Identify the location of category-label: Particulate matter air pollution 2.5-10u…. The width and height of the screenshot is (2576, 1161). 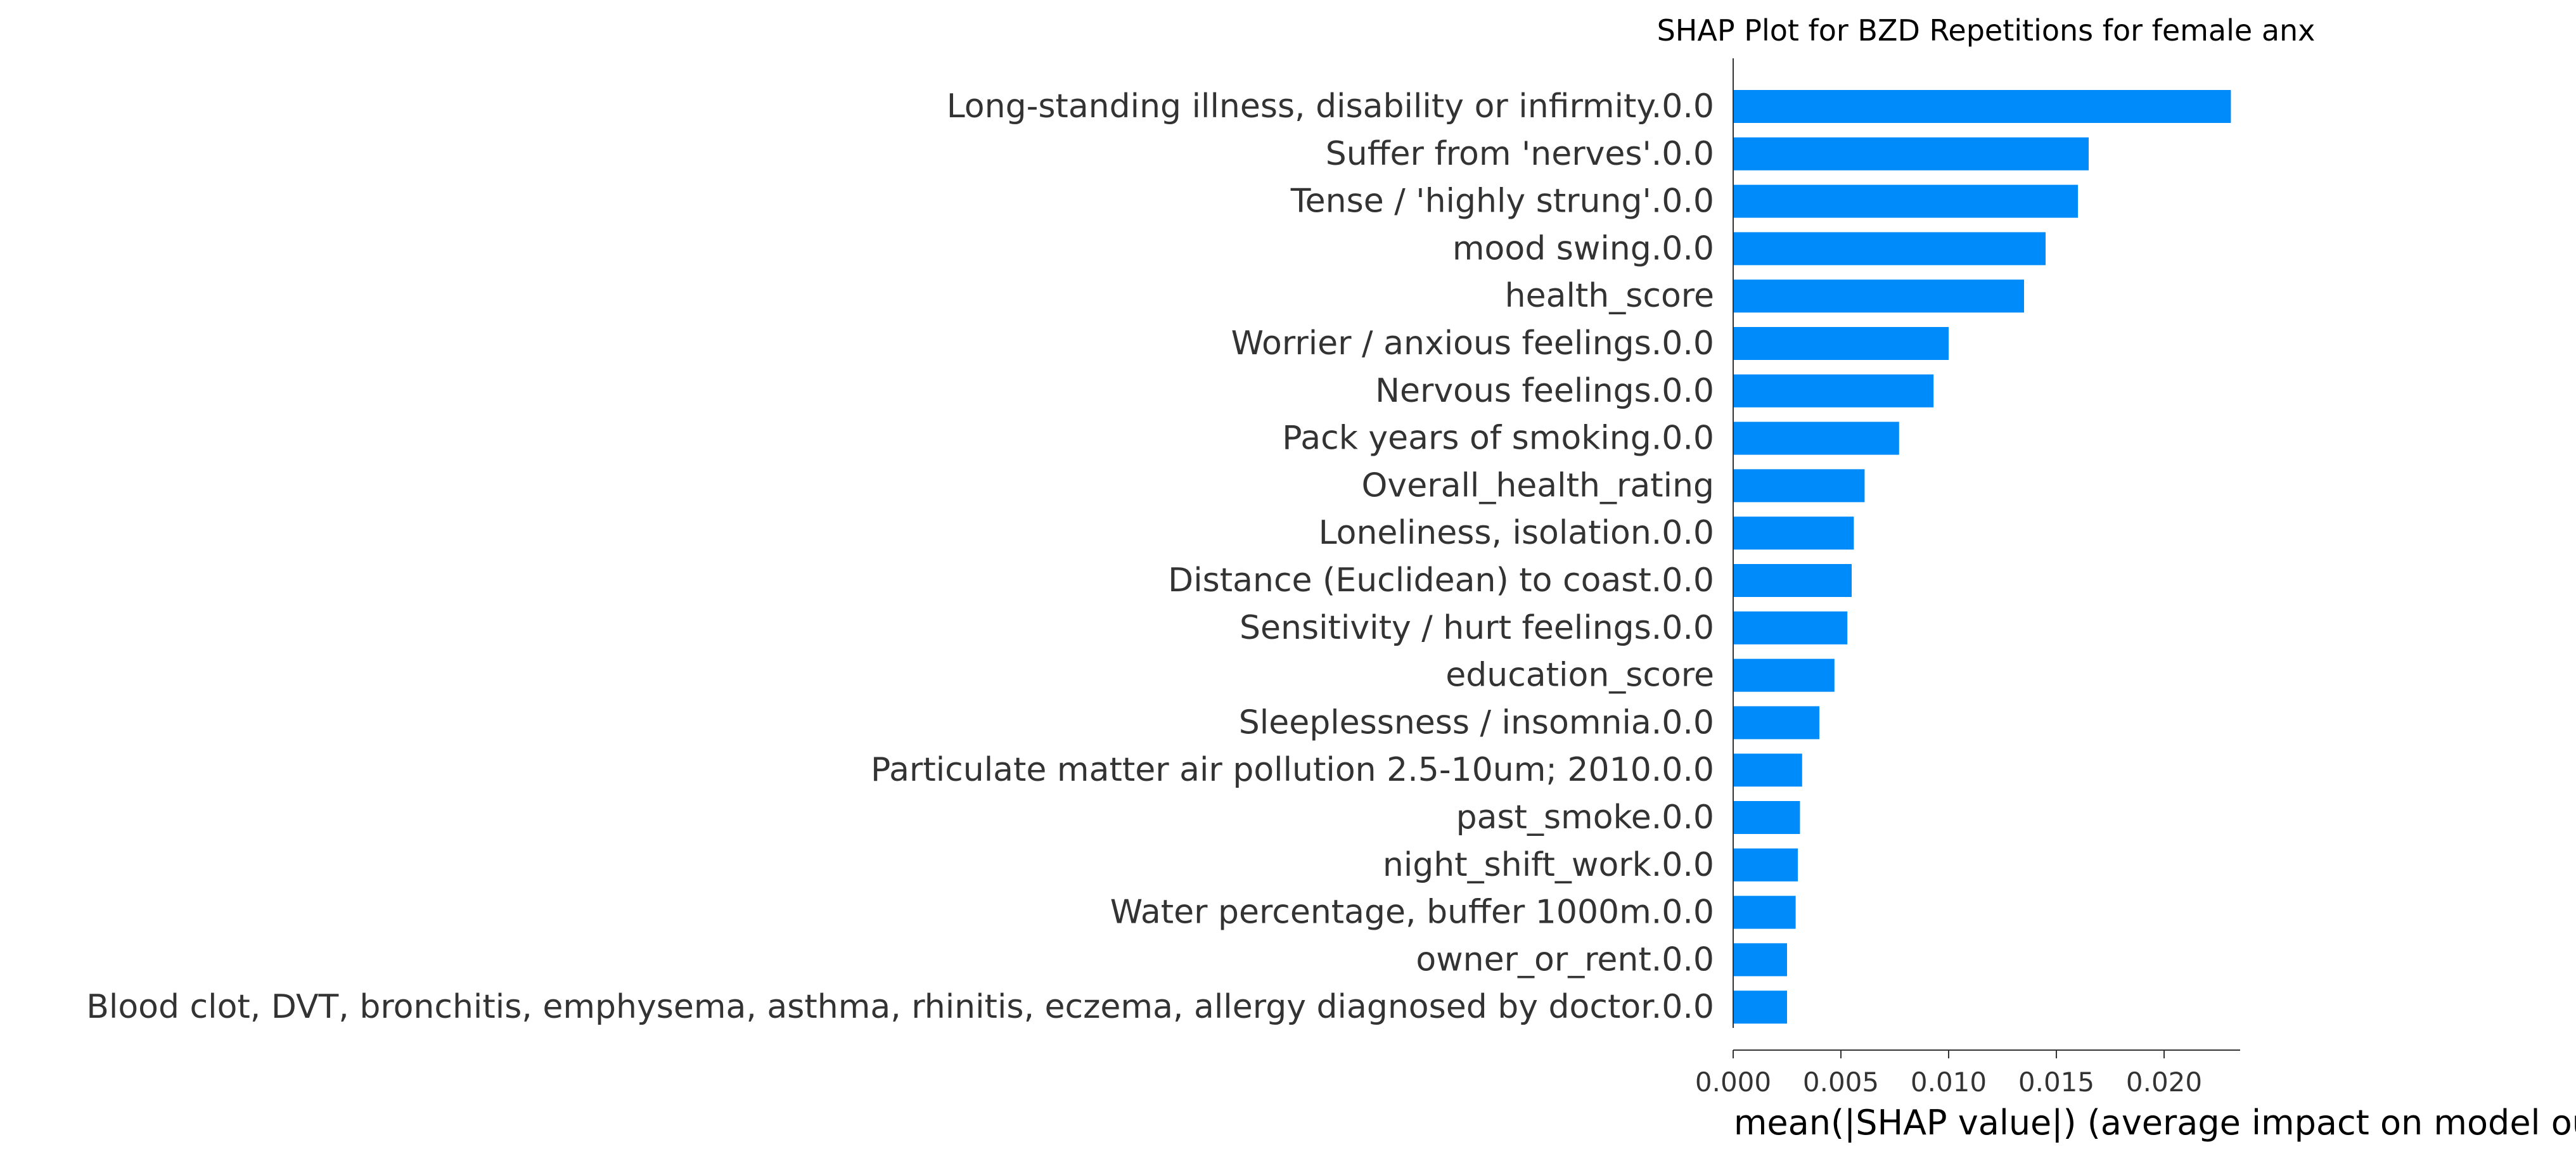
(1292, 770).